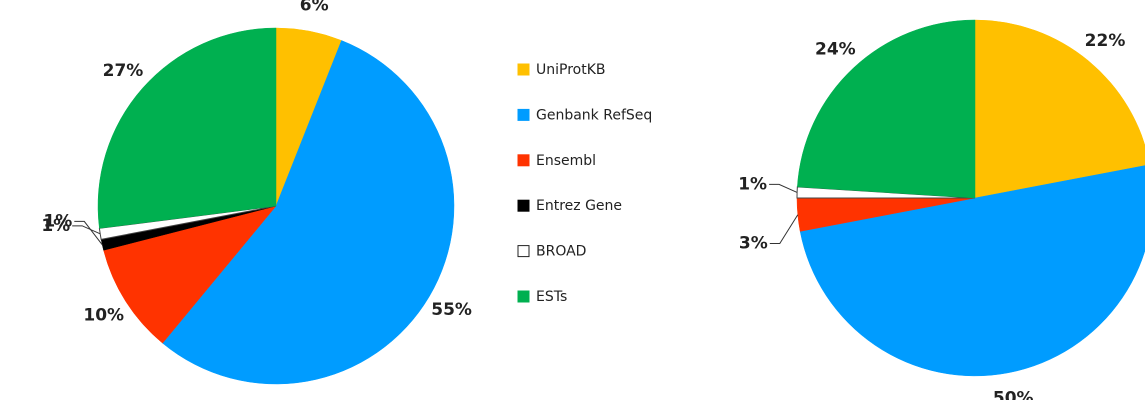 This screenshot has width=1145, height=400. I want to click on legend-label: Entrez Gene, so click(579, 206).